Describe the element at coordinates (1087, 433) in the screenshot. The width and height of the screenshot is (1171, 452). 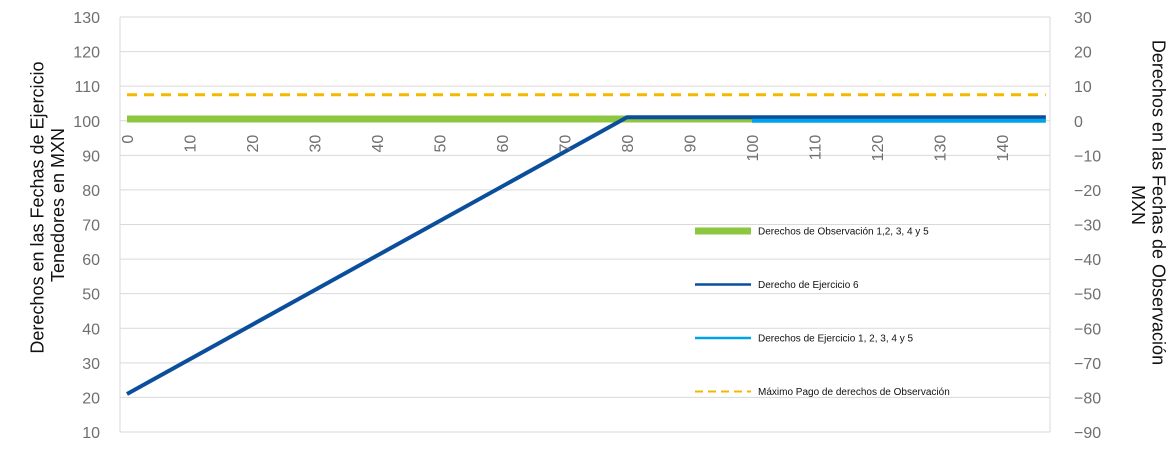
I see `right-tick-label: −90` at that location.